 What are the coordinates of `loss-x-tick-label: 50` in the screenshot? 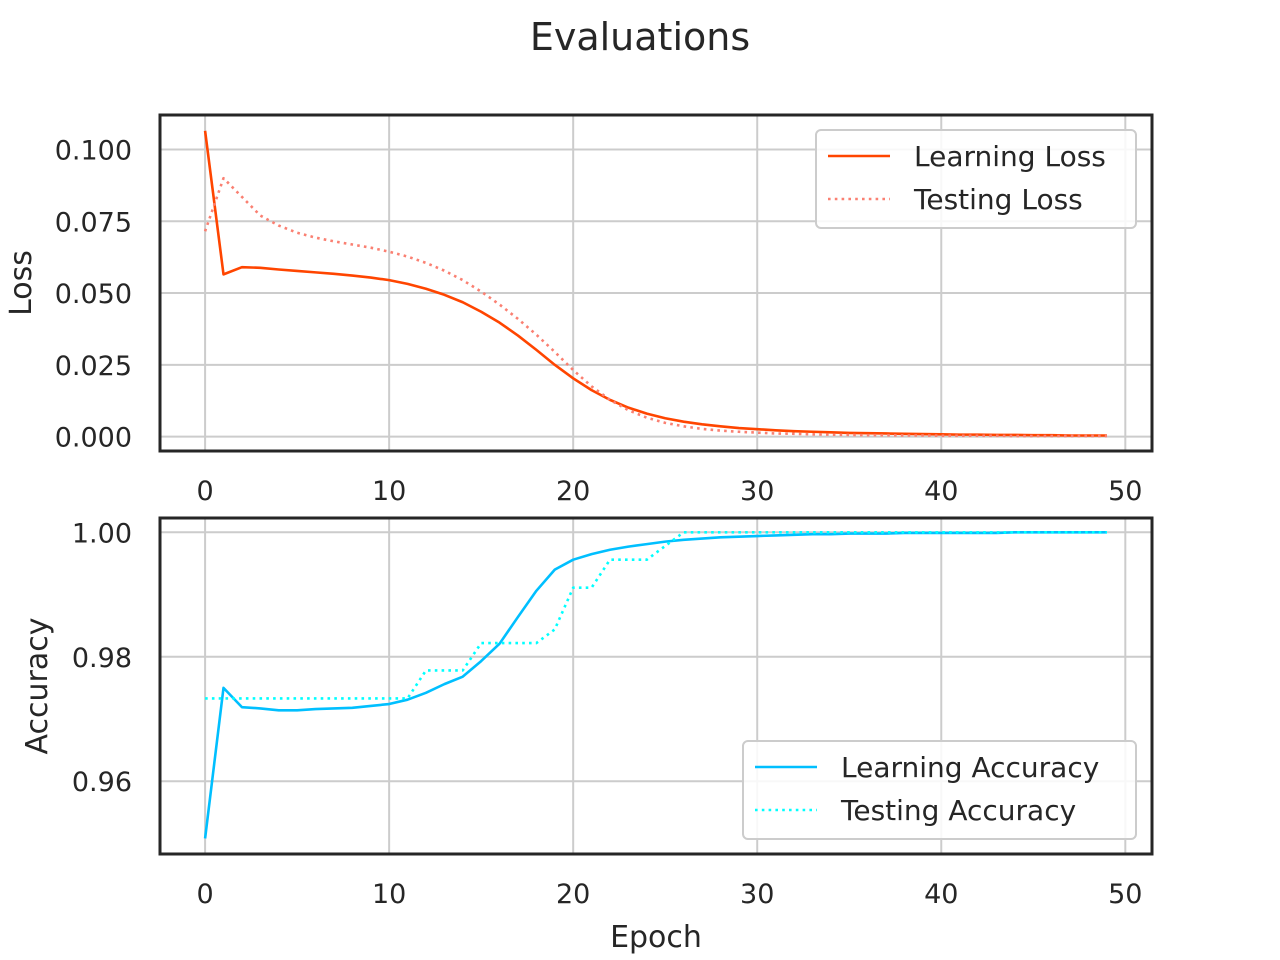 It's located at (1125, 491).